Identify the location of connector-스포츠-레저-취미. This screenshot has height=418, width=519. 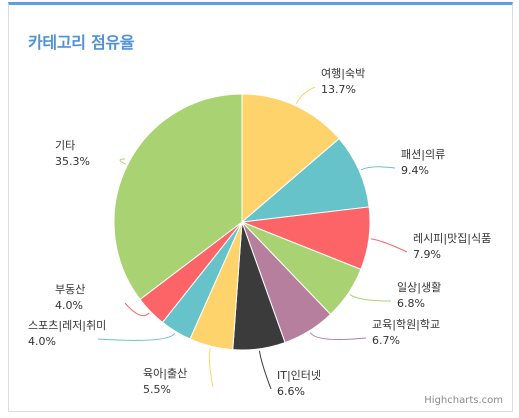
(136, 336).